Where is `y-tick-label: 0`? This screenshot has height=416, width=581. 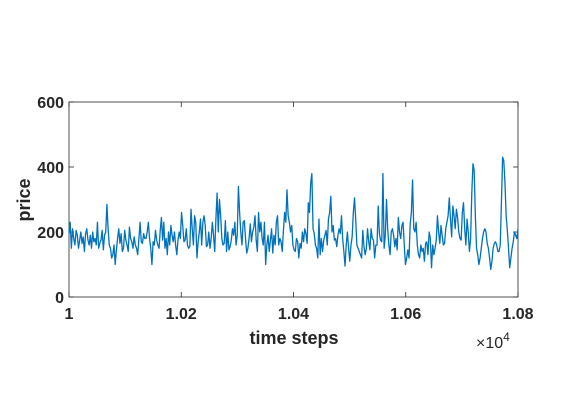
y-tick-label: 0 is located at coordinates (59, 298).